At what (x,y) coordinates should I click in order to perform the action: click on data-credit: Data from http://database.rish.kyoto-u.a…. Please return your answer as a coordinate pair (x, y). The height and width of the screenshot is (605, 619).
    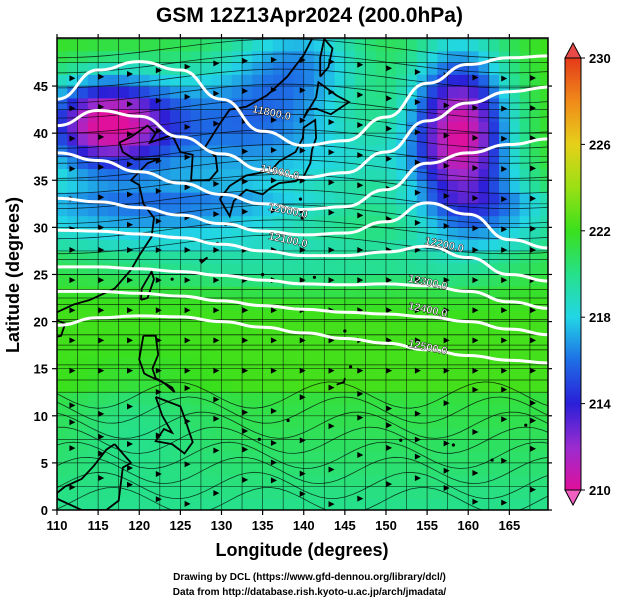
    Looking at the image, I should click on (309, 592).